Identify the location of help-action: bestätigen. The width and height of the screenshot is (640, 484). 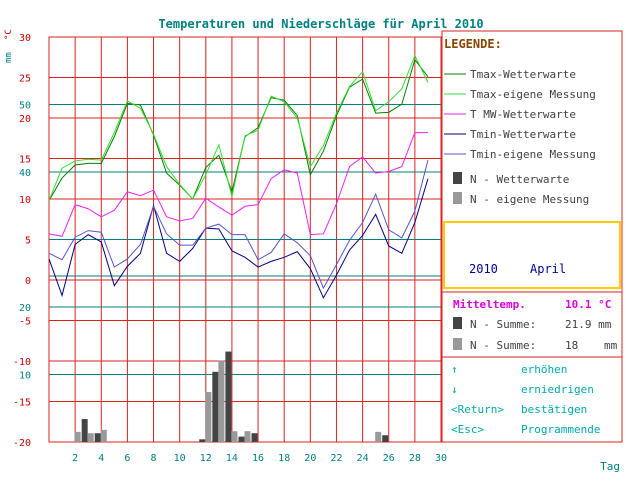
(554, 409).